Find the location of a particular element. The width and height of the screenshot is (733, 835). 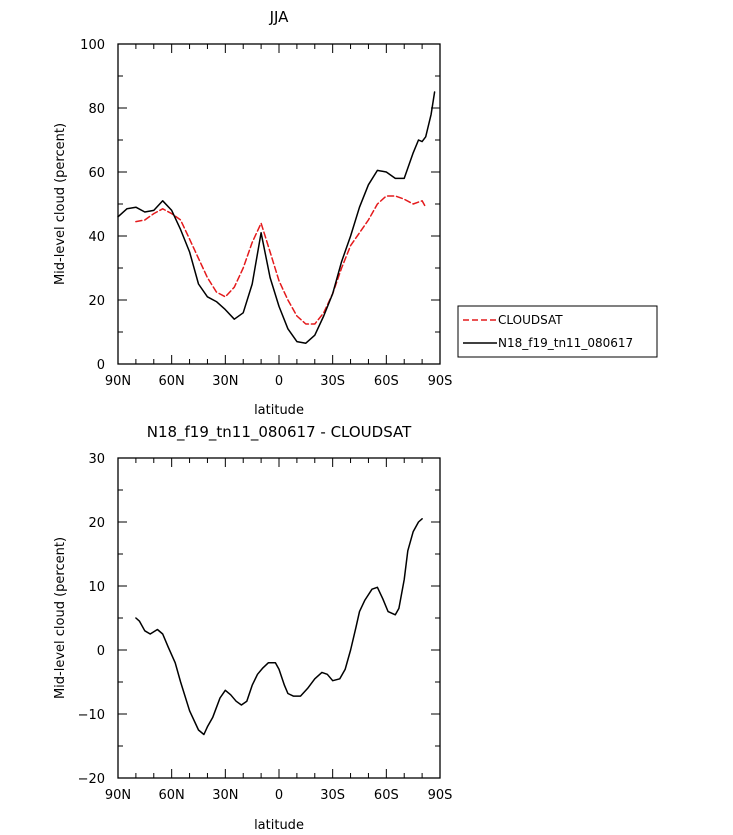

legend: CLOUDSAT N18_f19_tn11_080617 is located at coordinates (557, 331).